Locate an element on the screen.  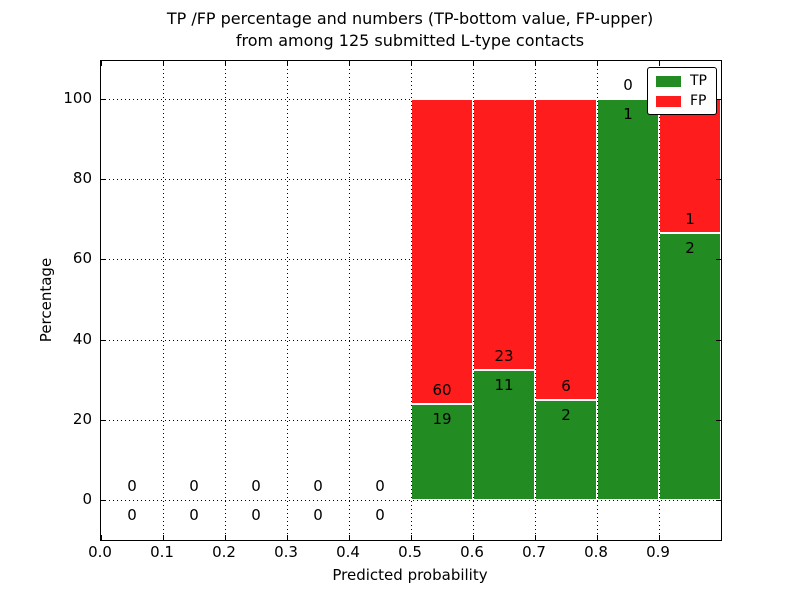
y-tick-label: 80 is located at coordinates (82, 178).